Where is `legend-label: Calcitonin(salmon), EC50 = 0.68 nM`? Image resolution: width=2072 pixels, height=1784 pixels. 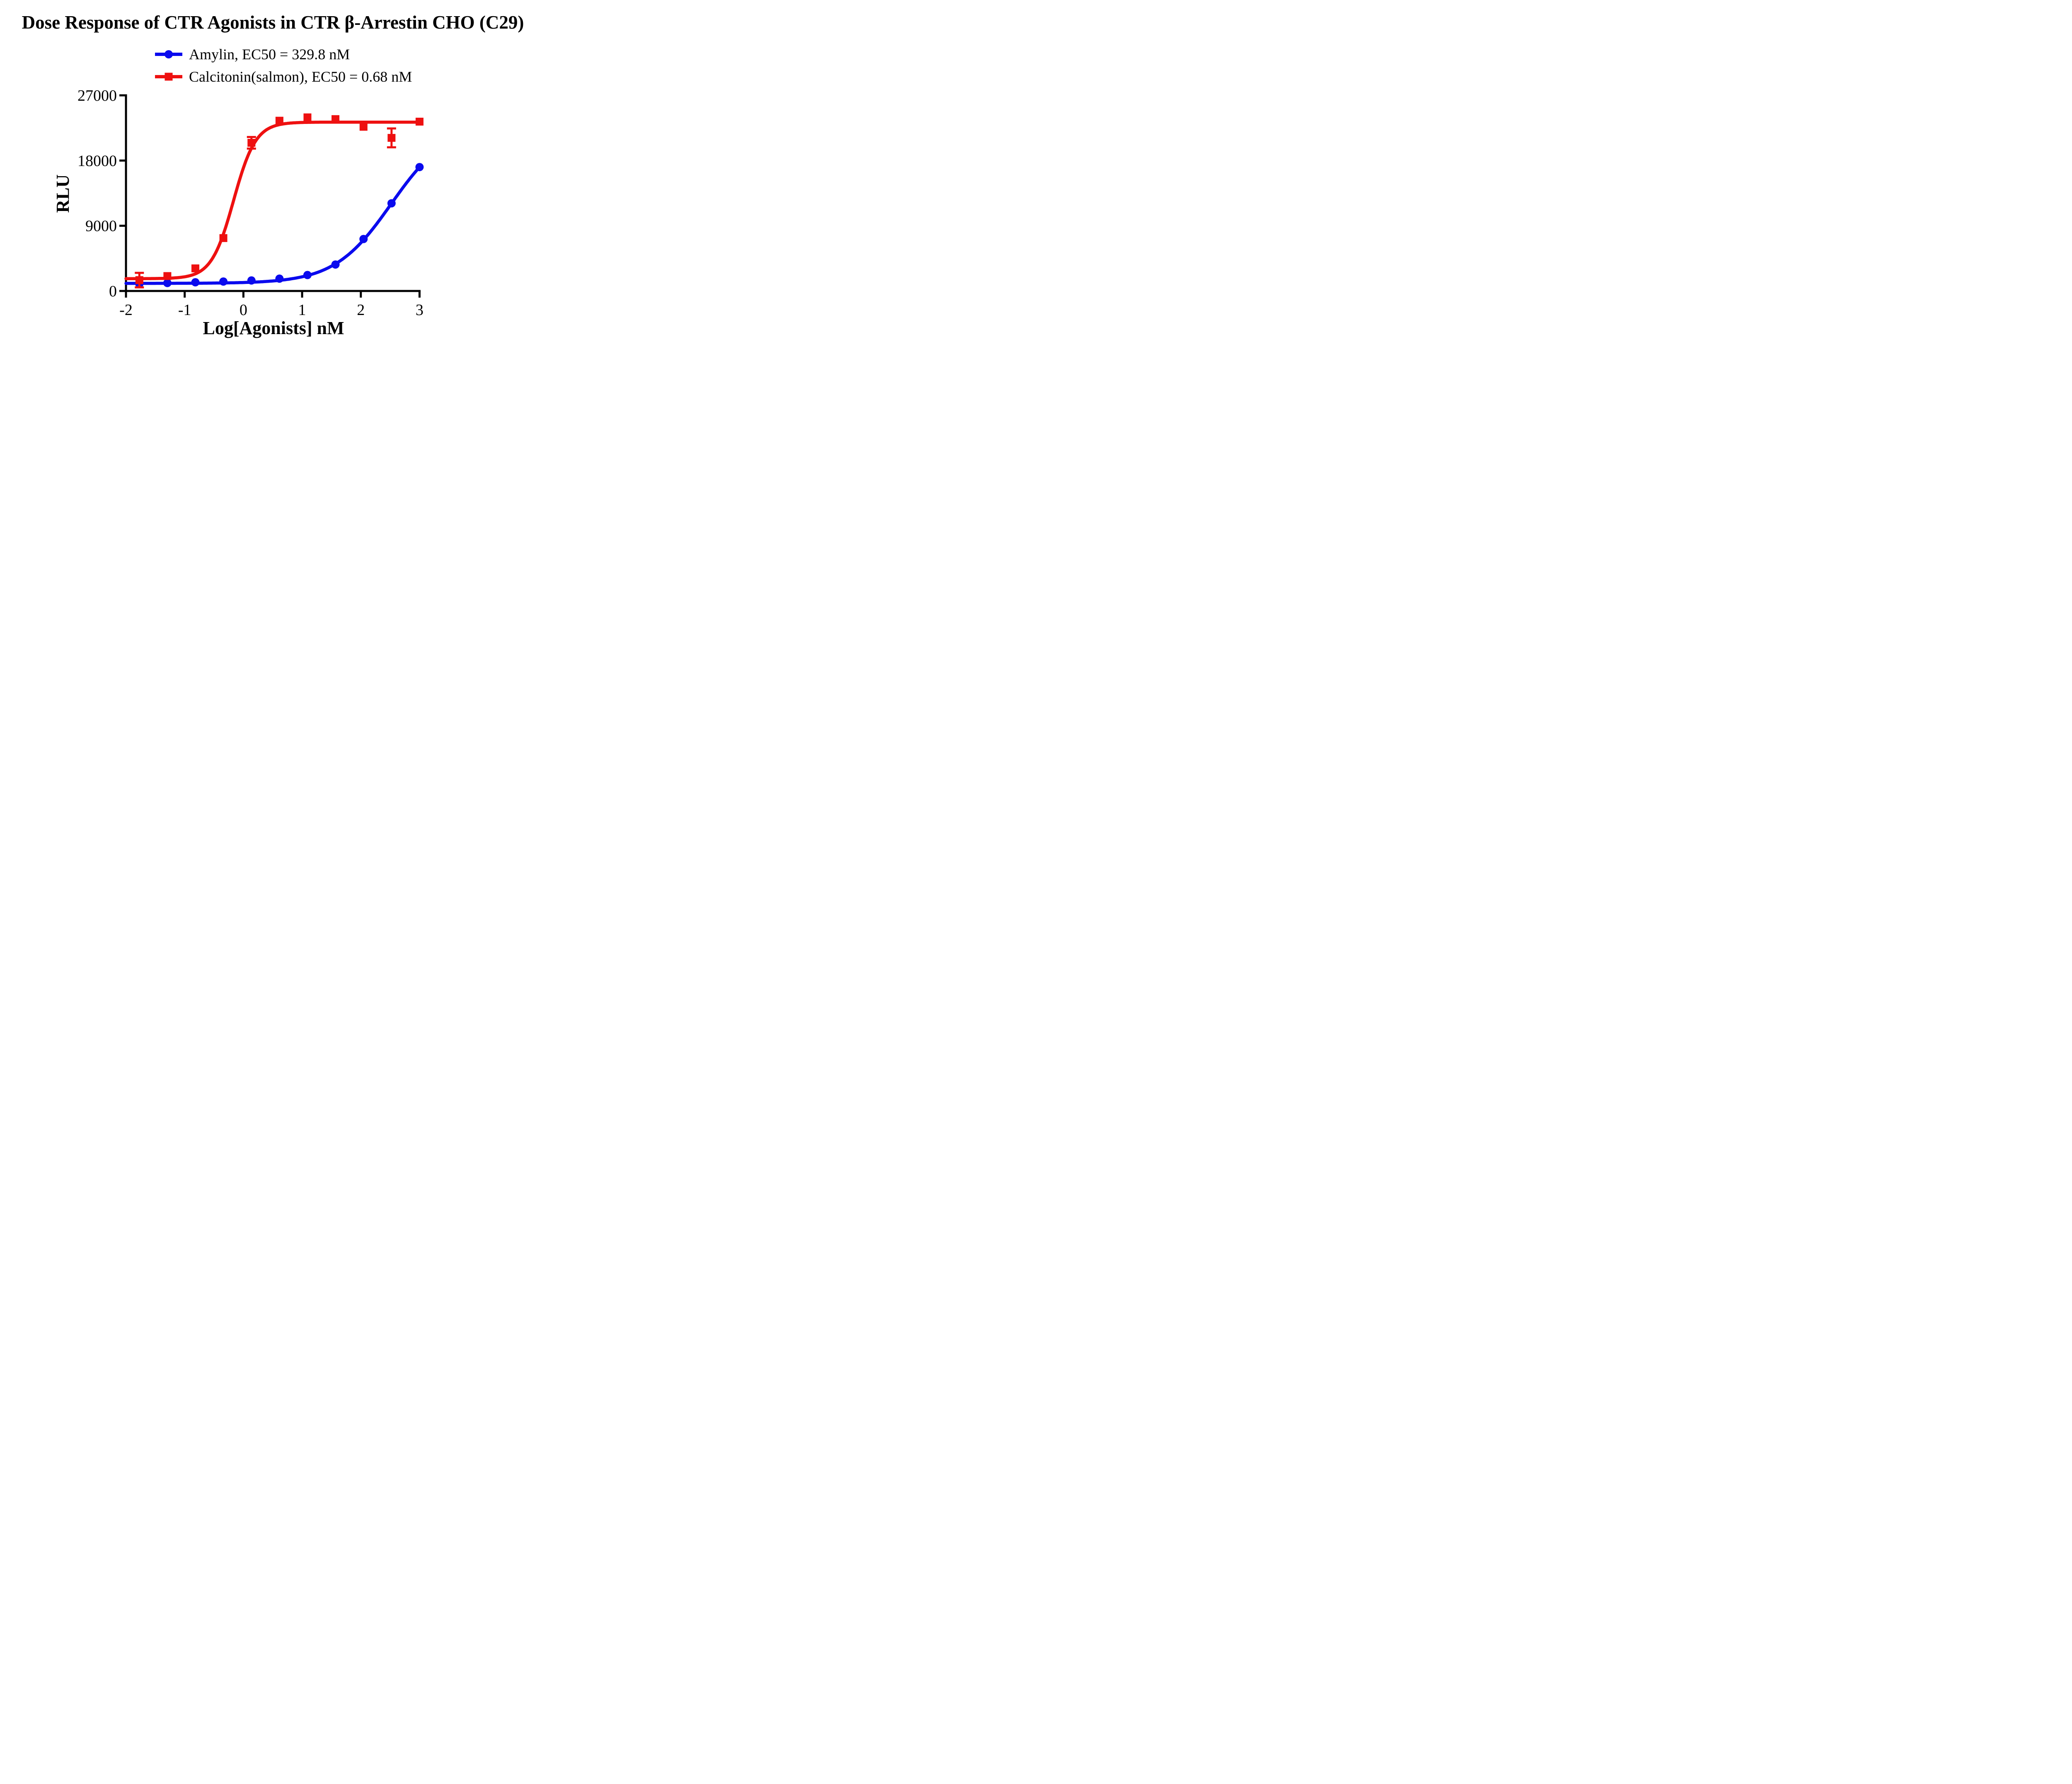
legend-label: Calcitonin(salmon), EC50 = 0.68 nM is located at coordinates (300, 76).